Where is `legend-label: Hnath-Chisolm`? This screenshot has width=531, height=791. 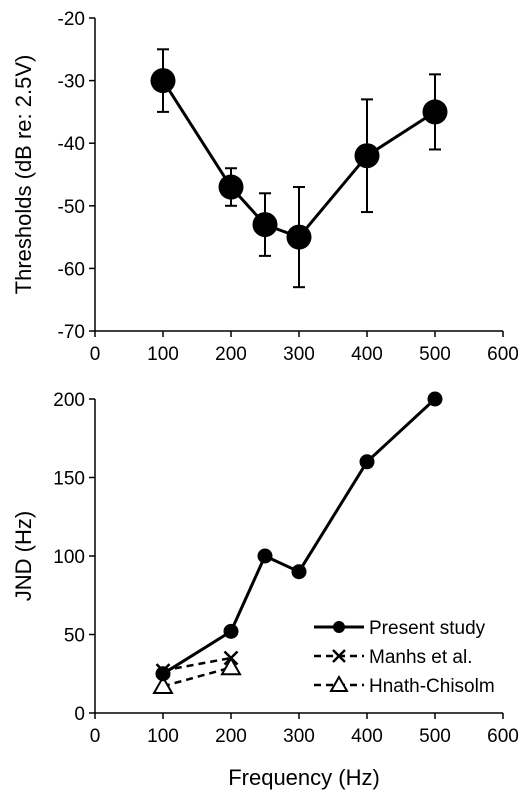
legend-label: Hnath-Chisolm is located at coordinates (432, 686).